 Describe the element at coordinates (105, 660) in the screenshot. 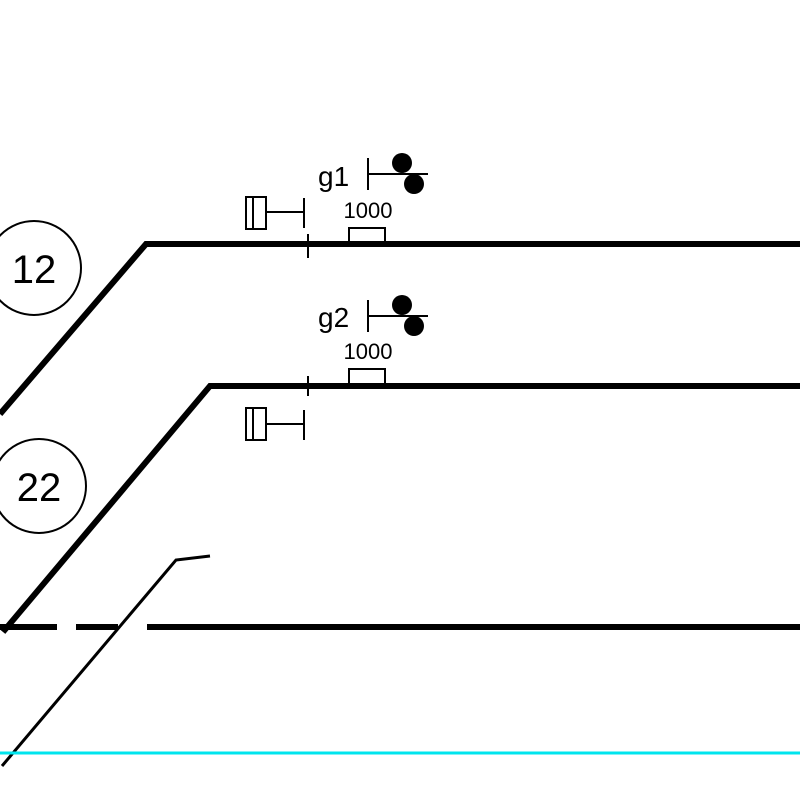

I see `diagonal-branch-track` at that location.